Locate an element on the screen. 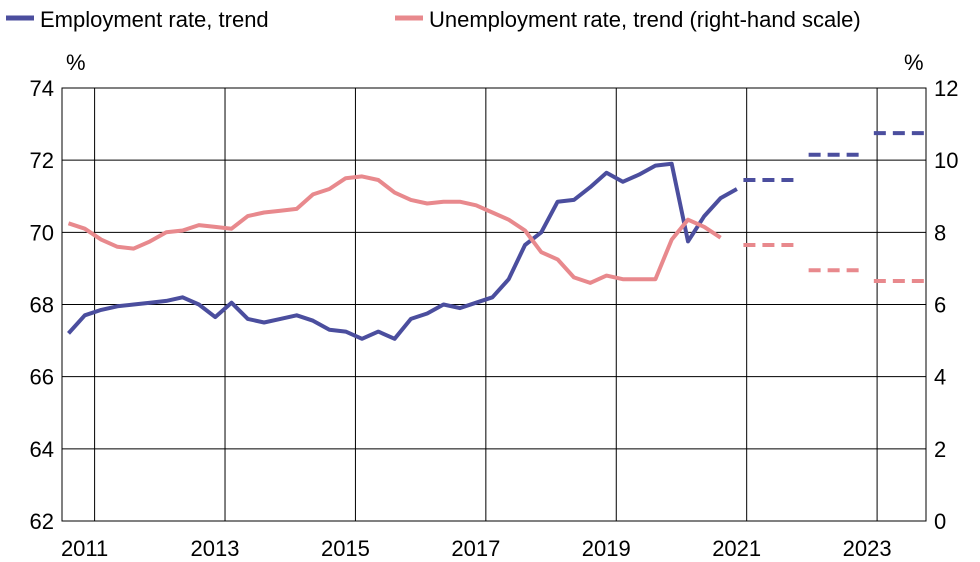  y-left-tick-label: 64 is located at coordinates (42, 449).